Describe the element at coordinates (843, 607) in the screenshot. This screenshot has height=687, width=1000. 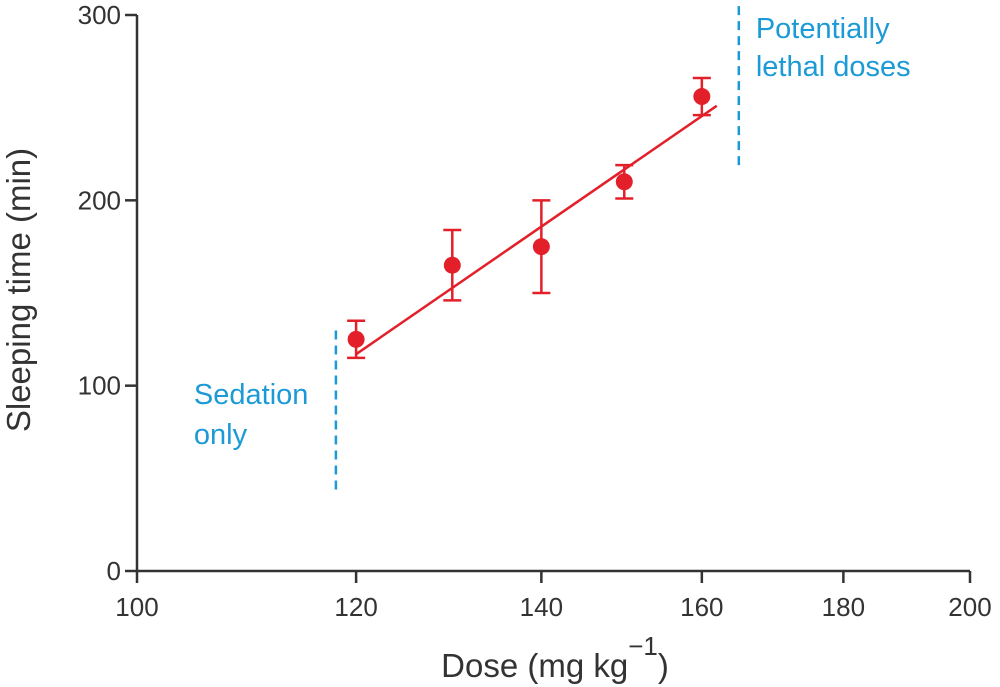
I see `x-tick-label: 180` at that location.